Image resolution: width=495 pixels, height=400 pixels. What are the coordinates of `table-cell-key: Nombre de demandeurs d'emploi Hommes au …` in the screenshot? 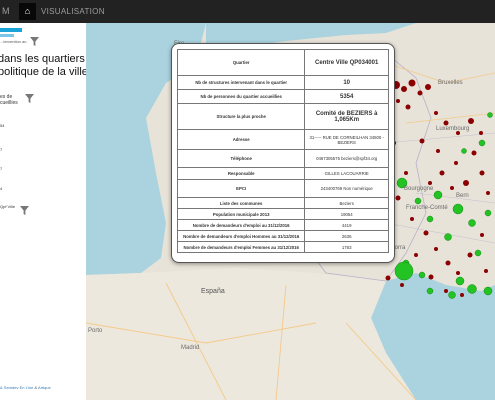 It's located at (241, 236).